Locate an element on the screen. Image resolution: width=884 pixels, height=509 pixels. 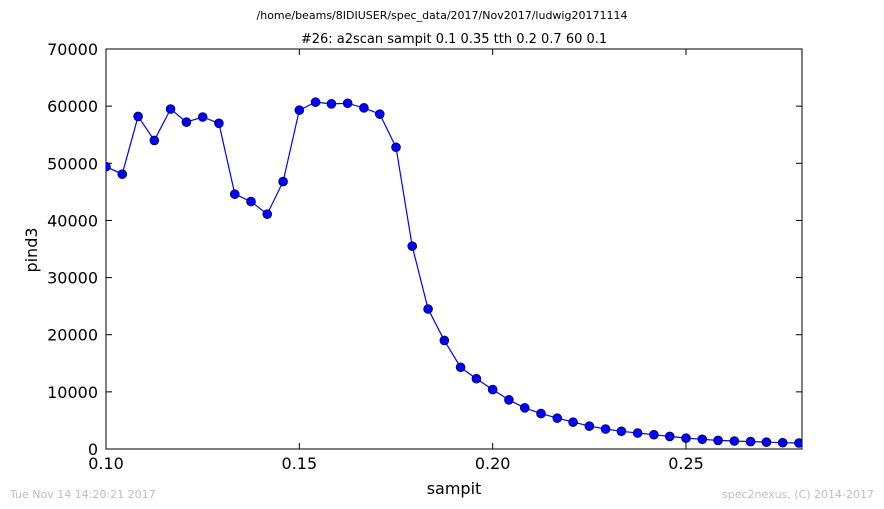
x-tick-label: 0.20 is located at coordinates (493, 463).